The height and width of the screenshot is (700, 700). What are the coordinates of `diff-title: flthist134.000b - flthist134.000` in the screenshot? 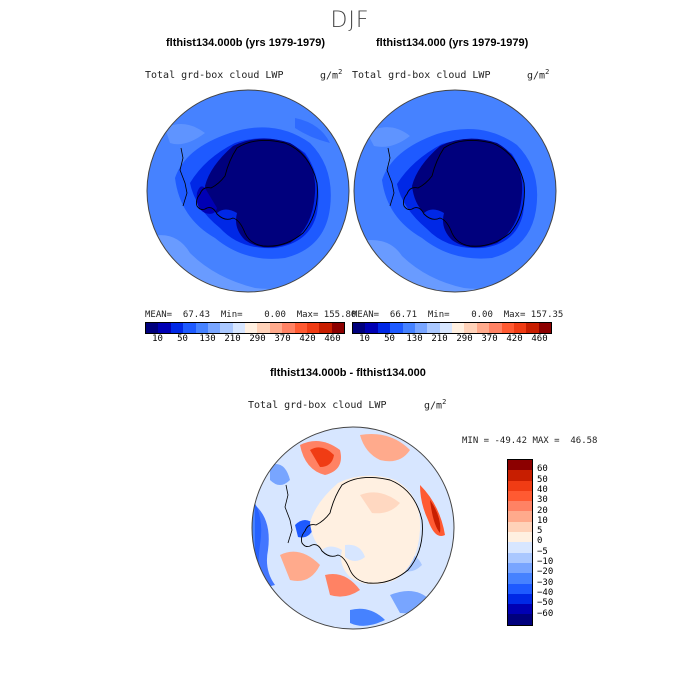 It's located at (348, 373).